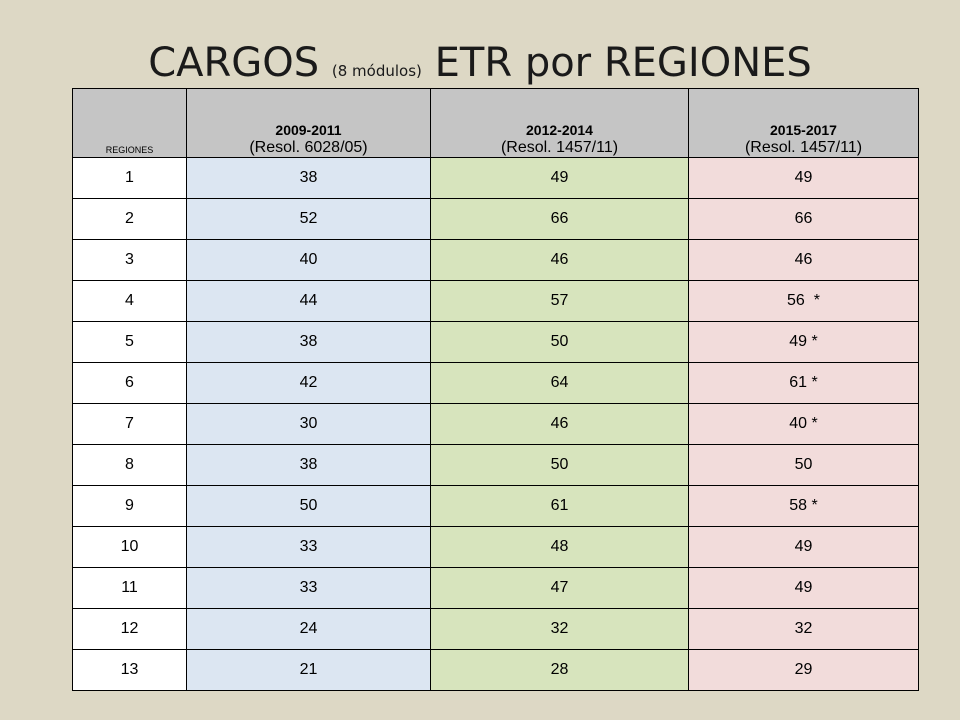 This screenshot has width=960, height=720. Describe the element at coordinates (559, 506) in the screenshot. I see `value-2012-2014: 61` at that location.